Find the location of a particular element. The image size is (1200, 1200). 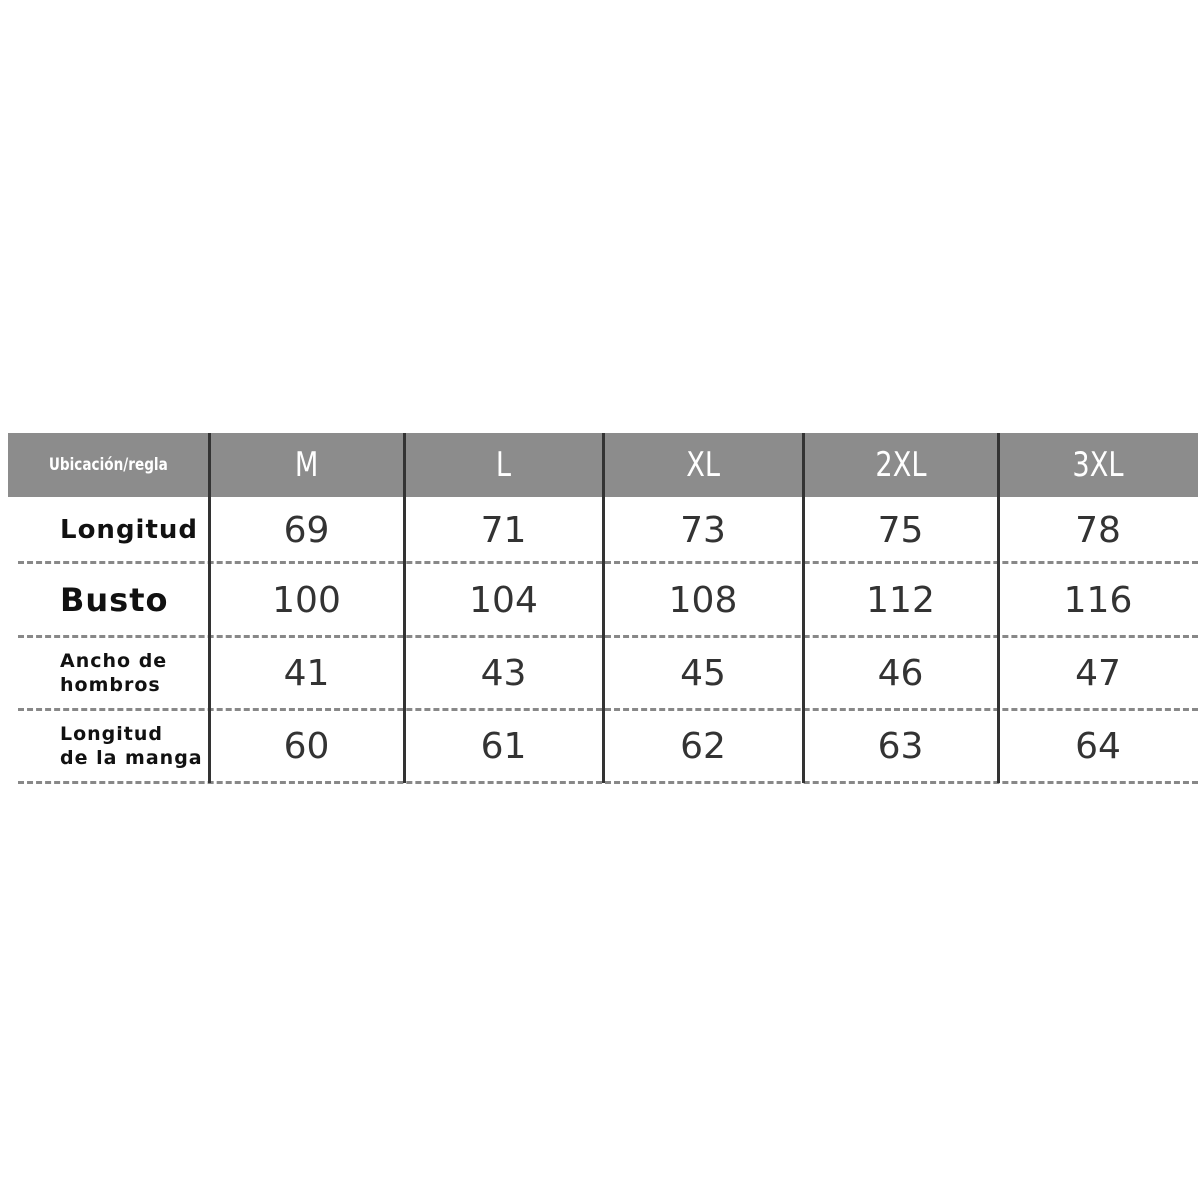

size-value-text: 112 is located at coordinates (900, 600).